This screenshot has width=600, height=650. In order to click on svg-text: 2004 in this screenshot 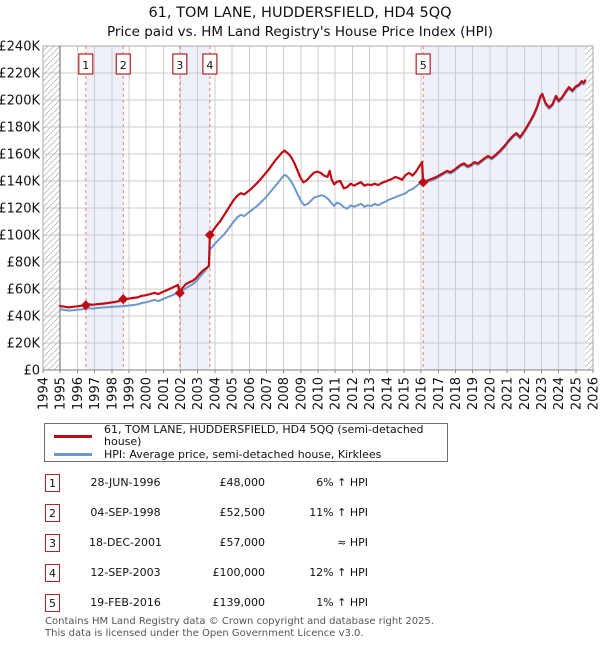, I will do `click(215, 393)`.